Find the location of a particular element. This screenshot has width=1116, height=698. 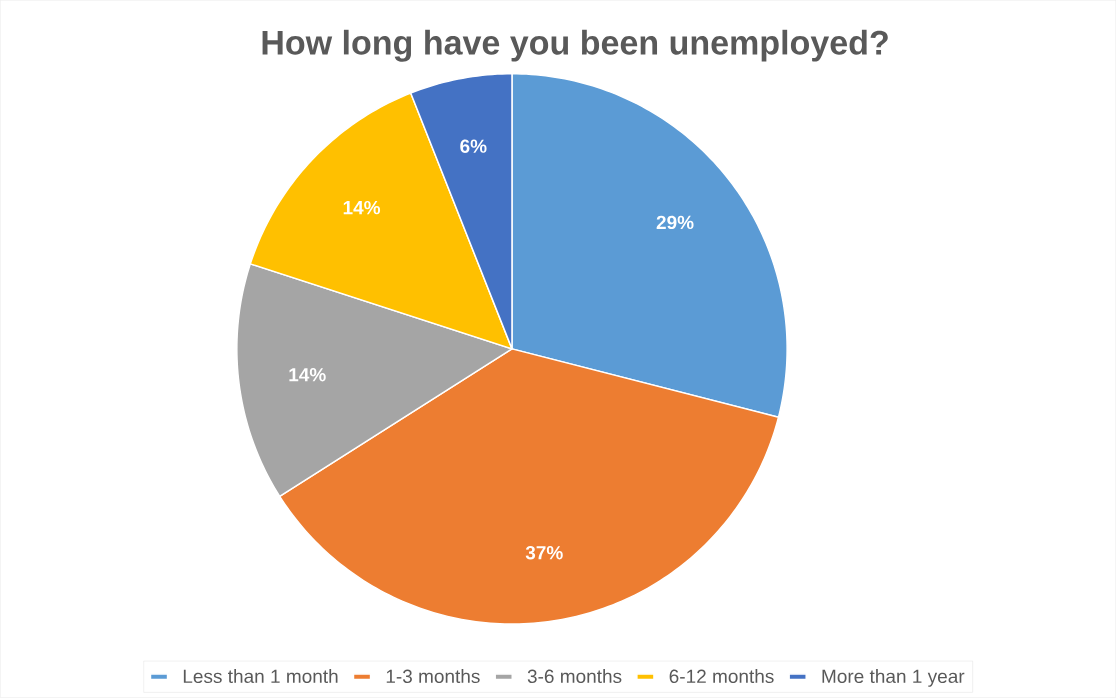

chart-title: How long have you been unemployed? is located at coordinates (575, 45).